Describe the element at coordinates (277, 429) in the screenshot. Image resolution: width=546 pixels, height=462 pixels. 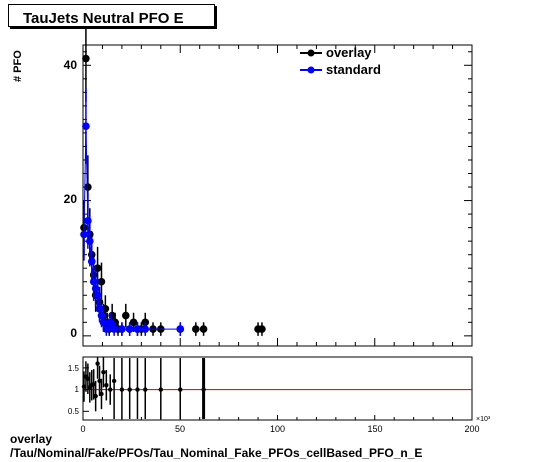
I see `x-tick-label-100: 100` at that location.